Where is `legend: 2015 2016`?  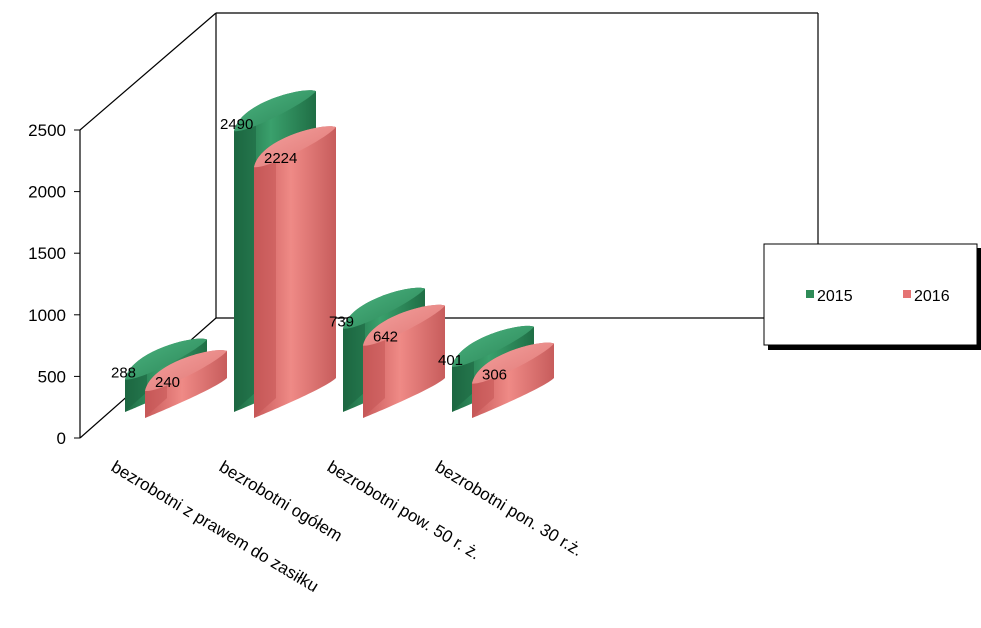 legend: 2015 2016 is located at coordinates (872, 296).